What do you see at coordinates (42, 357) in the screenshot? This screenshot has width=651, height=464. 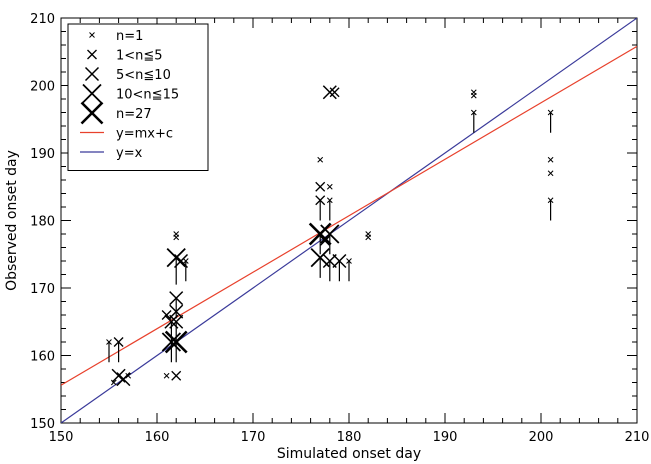 I see `y-tick-label: 160` at bounding box center [42, 357].